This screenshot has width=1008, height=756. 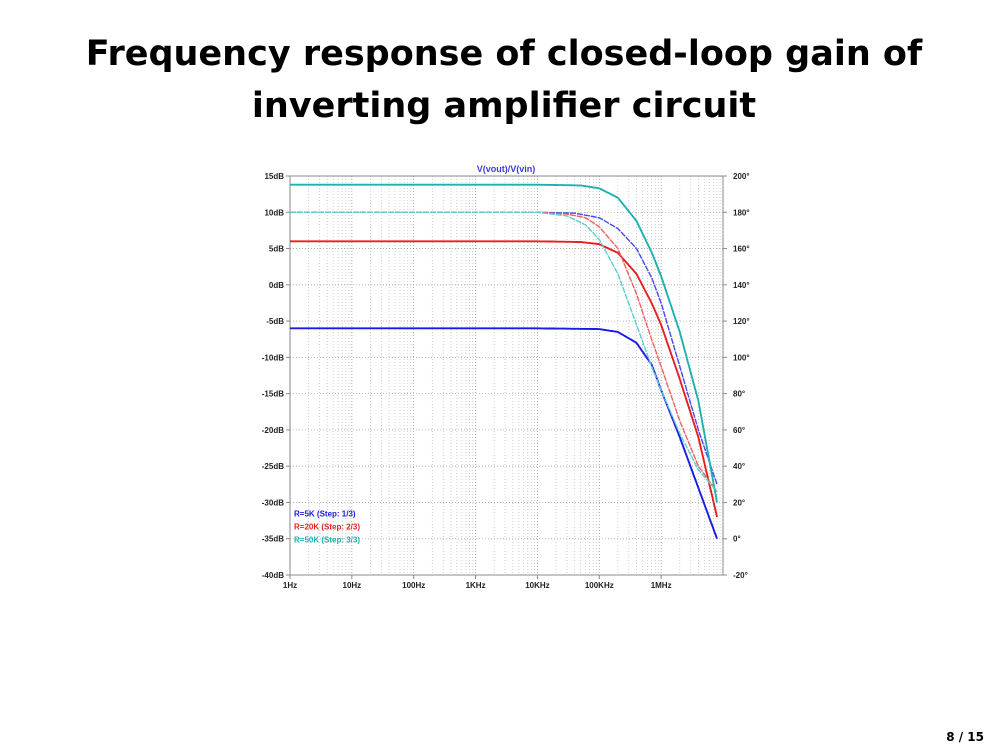 I want to click on y2-tick-label: 60°, so click(x=739, y=430).